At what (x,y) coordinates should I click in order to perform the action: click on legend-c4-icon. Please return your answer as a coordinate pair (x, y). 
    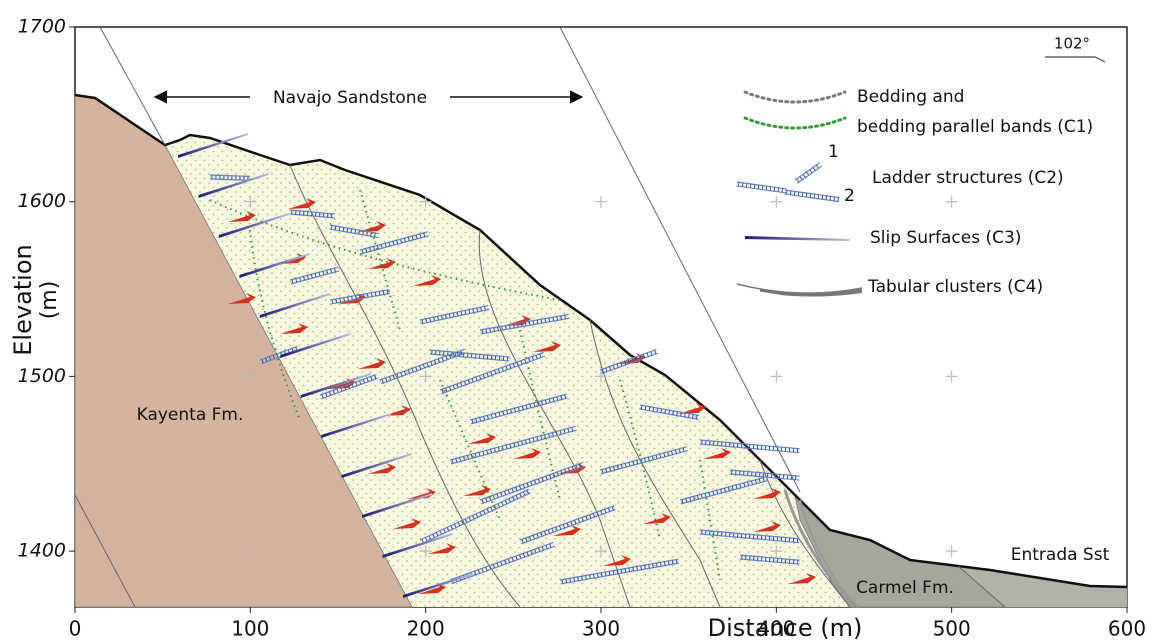
    Looking at the image, I should click on (799, 290).